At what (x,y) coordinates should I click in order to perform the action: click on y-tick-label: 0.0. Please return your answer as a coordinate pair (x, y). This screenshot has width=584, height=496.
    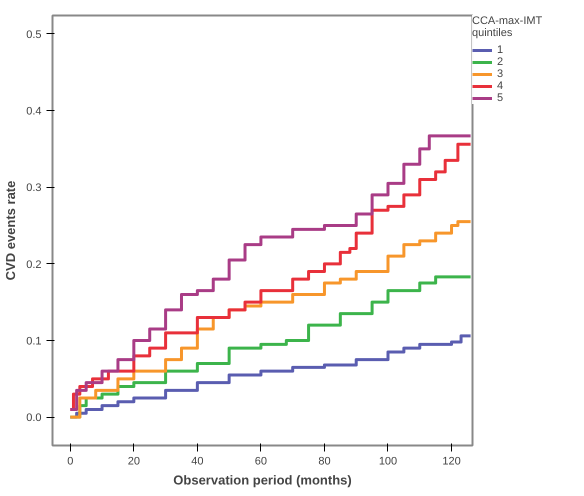
    Looking at the image, I should click on (34, 418).